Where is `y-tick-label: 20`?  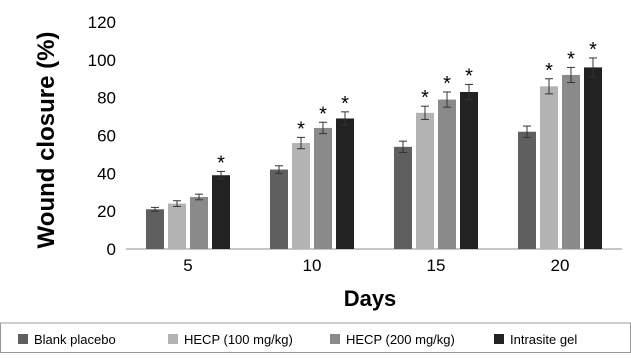 y-tick-label: 20 is located at coordinates (106, 211).